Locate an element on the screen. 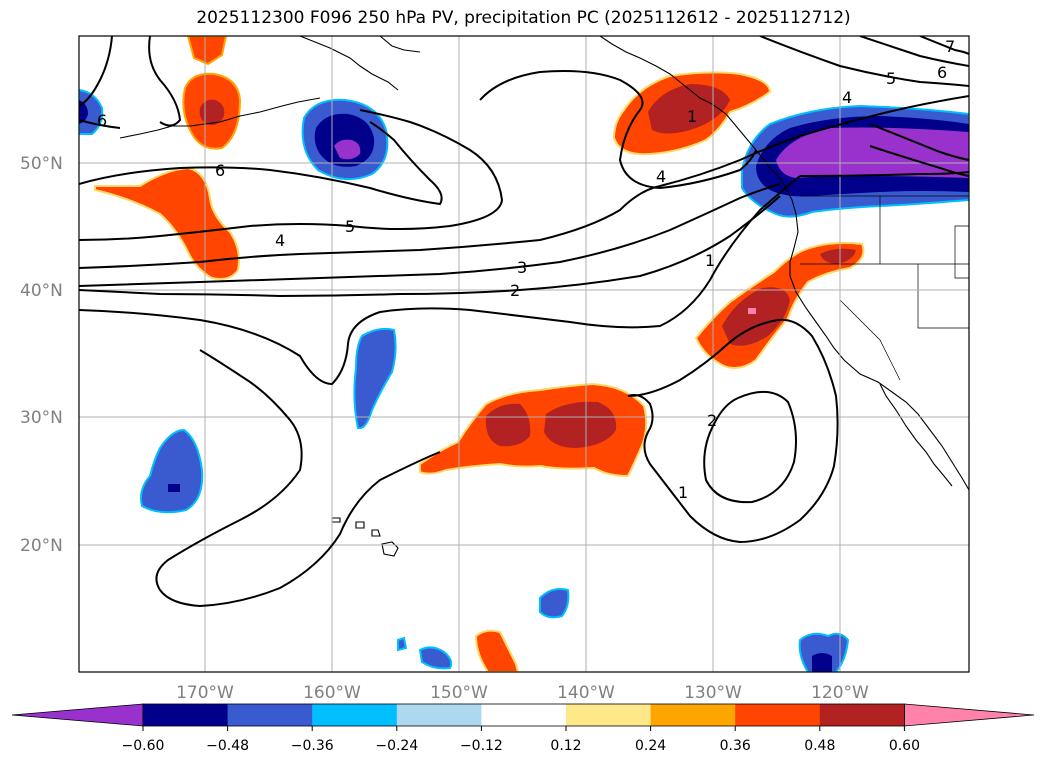 Image resolution: width=1047 pixels, height=765 pixels. colorbar-tick-label: 0.36 is located at coordinates (735, 746).